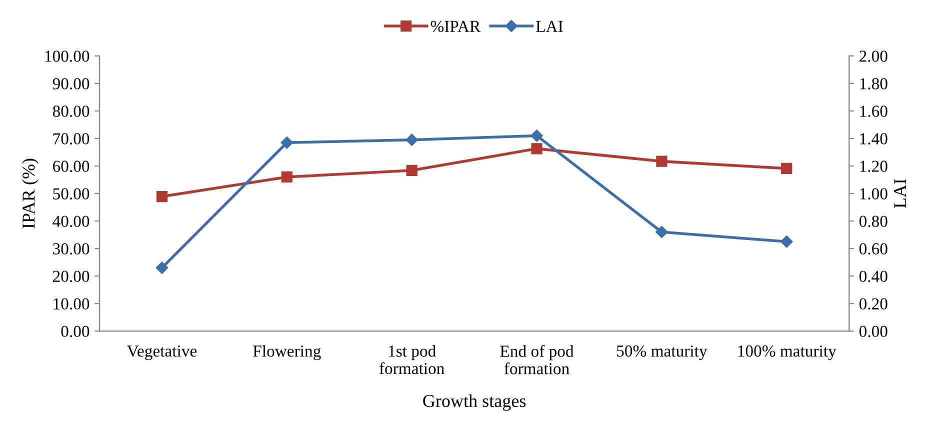 The image size is (930, 430). What do you see at coordinates (30, 193) in the screenshot?
I see `y-axis-title: IPAR (%)` at bounding box center [30, 193].